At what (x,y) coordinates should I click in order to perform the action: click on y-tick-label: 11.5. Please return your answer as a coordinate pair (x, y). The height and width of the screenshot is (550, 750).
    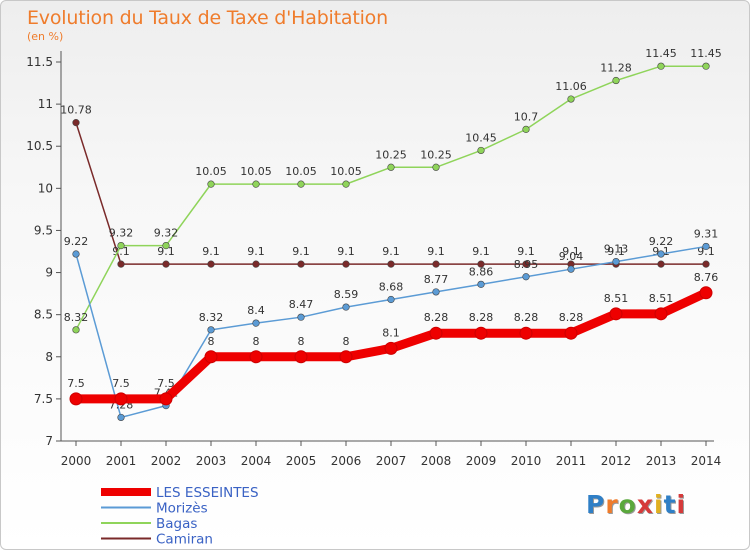
    Looking at the image, I should click on (39, 62).